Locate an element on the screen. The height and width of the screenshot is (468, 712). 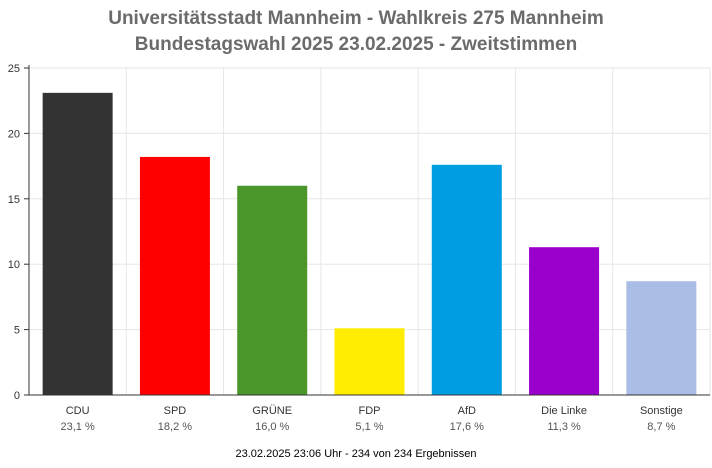
y-tick-label: 10 is located at coordinates (14, 265).